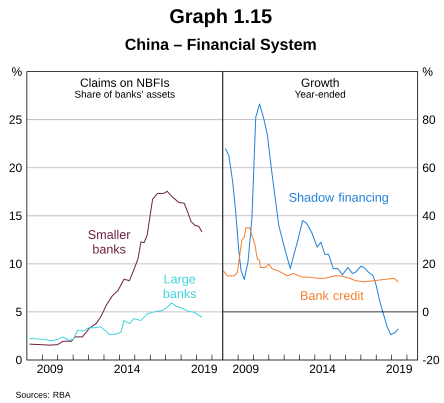  I want to click on series-label: Shadow financing, so click(338, 198).